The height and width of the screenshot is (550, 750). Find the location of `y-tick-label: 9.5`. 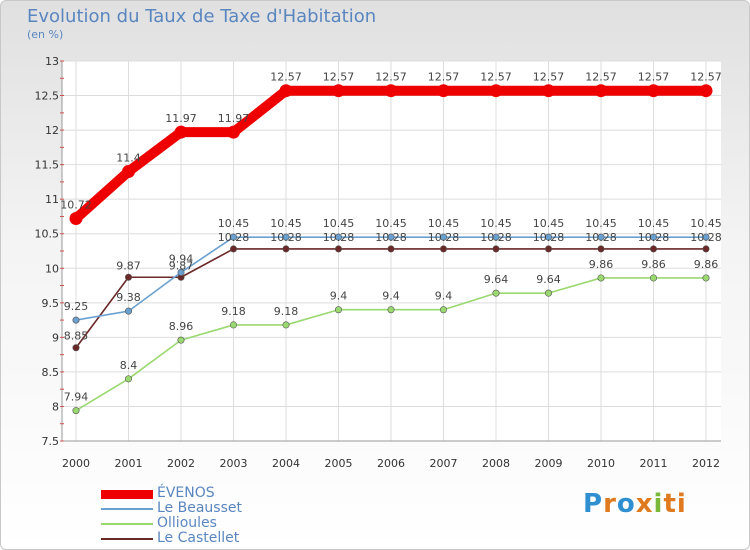

y-tick-label: 9.5 is located at coordinates (51, 303).